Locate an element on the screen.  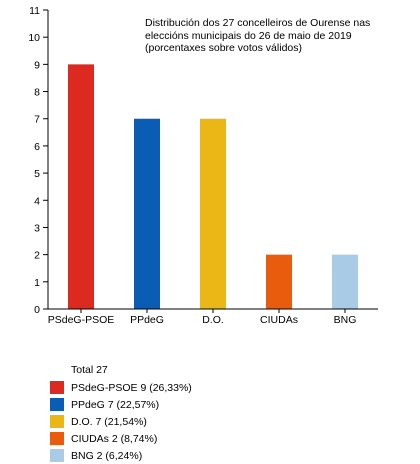
y-tick-label: 6 is located at coordinates (37, 147).